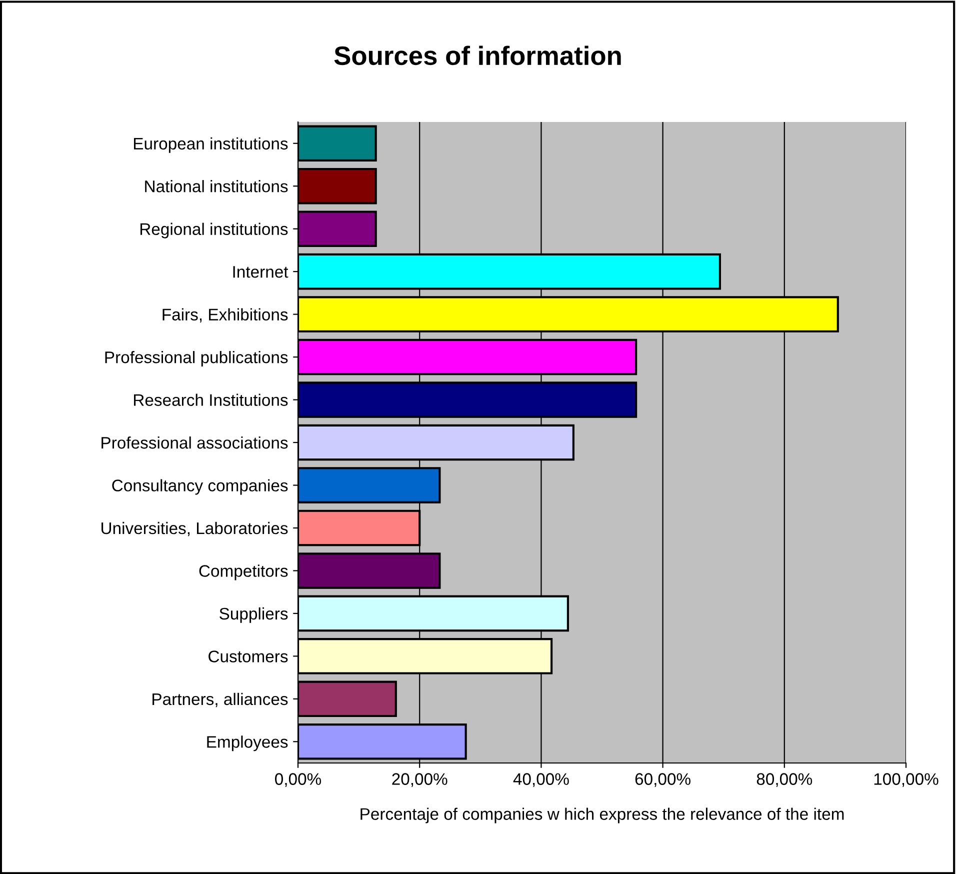  I want to click on y-tick-label: Competitors, so click(243, 572).